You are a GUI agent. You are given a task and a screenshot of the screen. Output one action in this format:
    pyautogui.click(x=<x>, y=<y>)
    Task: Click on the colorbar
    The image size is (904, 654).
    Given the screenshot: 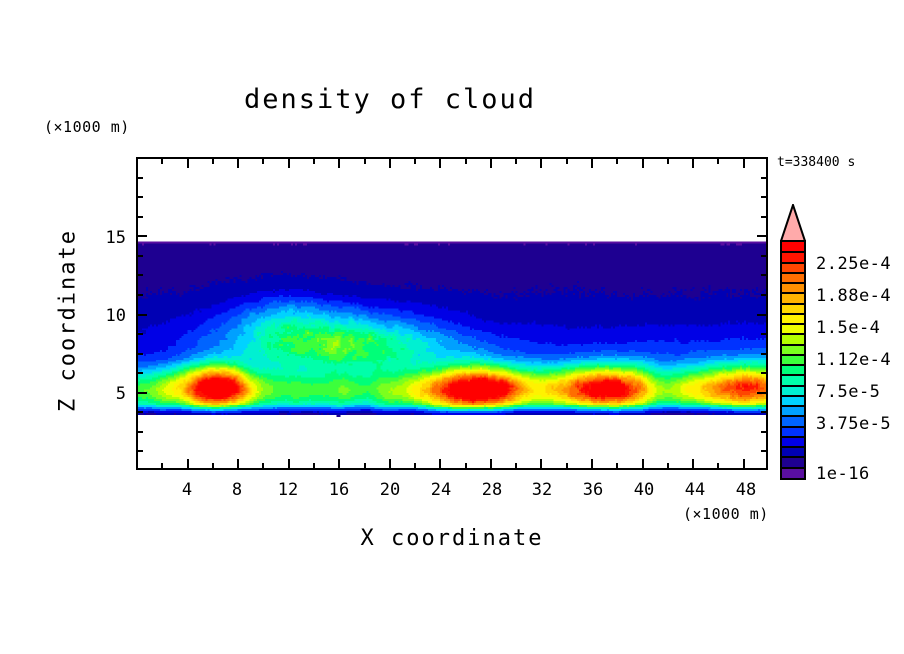 What is the action you would take?
    pyautogui.click(x=796, y=340)
    